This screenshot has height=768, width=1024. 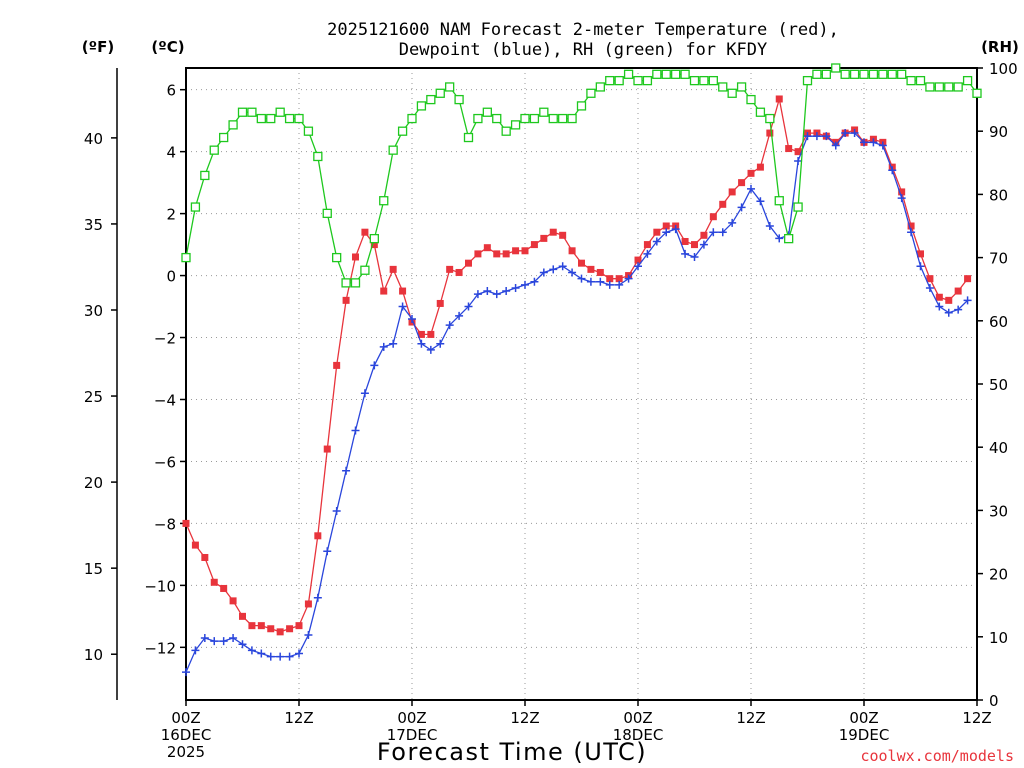 I want to click on chart-title-line2: Dewpoint (blue), RH (green) for KFDY, so click(x=583, y=50).